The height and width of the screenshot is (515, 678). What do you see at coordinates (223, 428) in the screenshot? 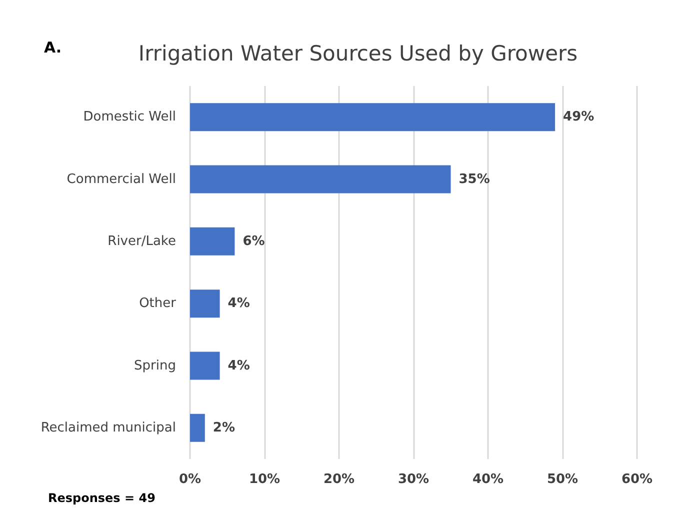
I see `data-label: 2%` at bounding box center [223, 428].